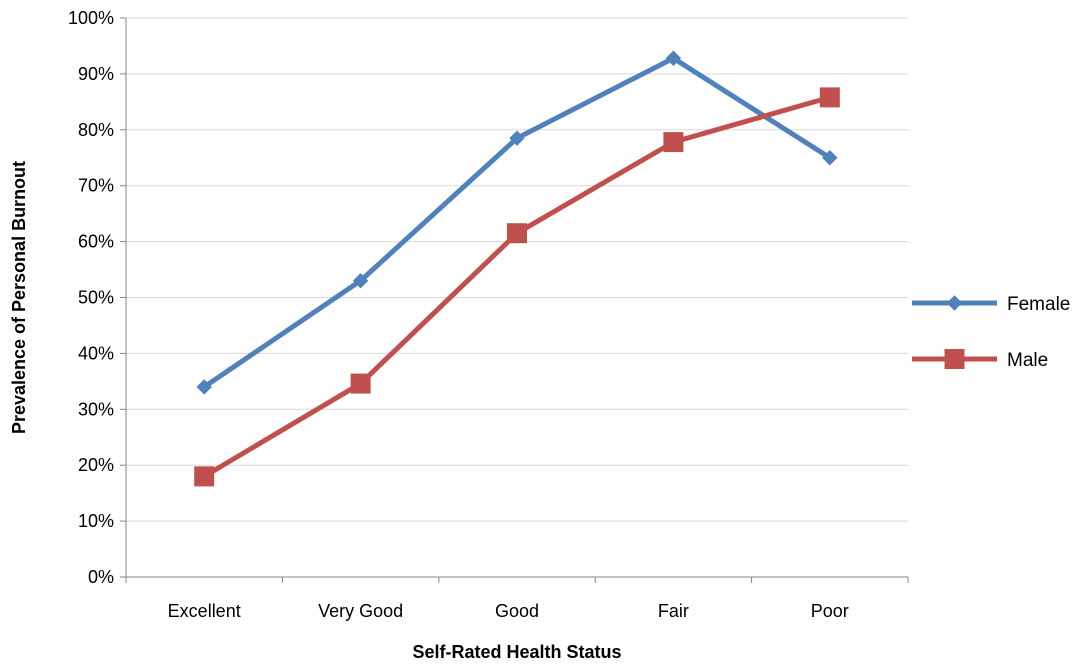 The image size is (1091, 668). I want to click on x-tick-label: Good, so click(517, 611).